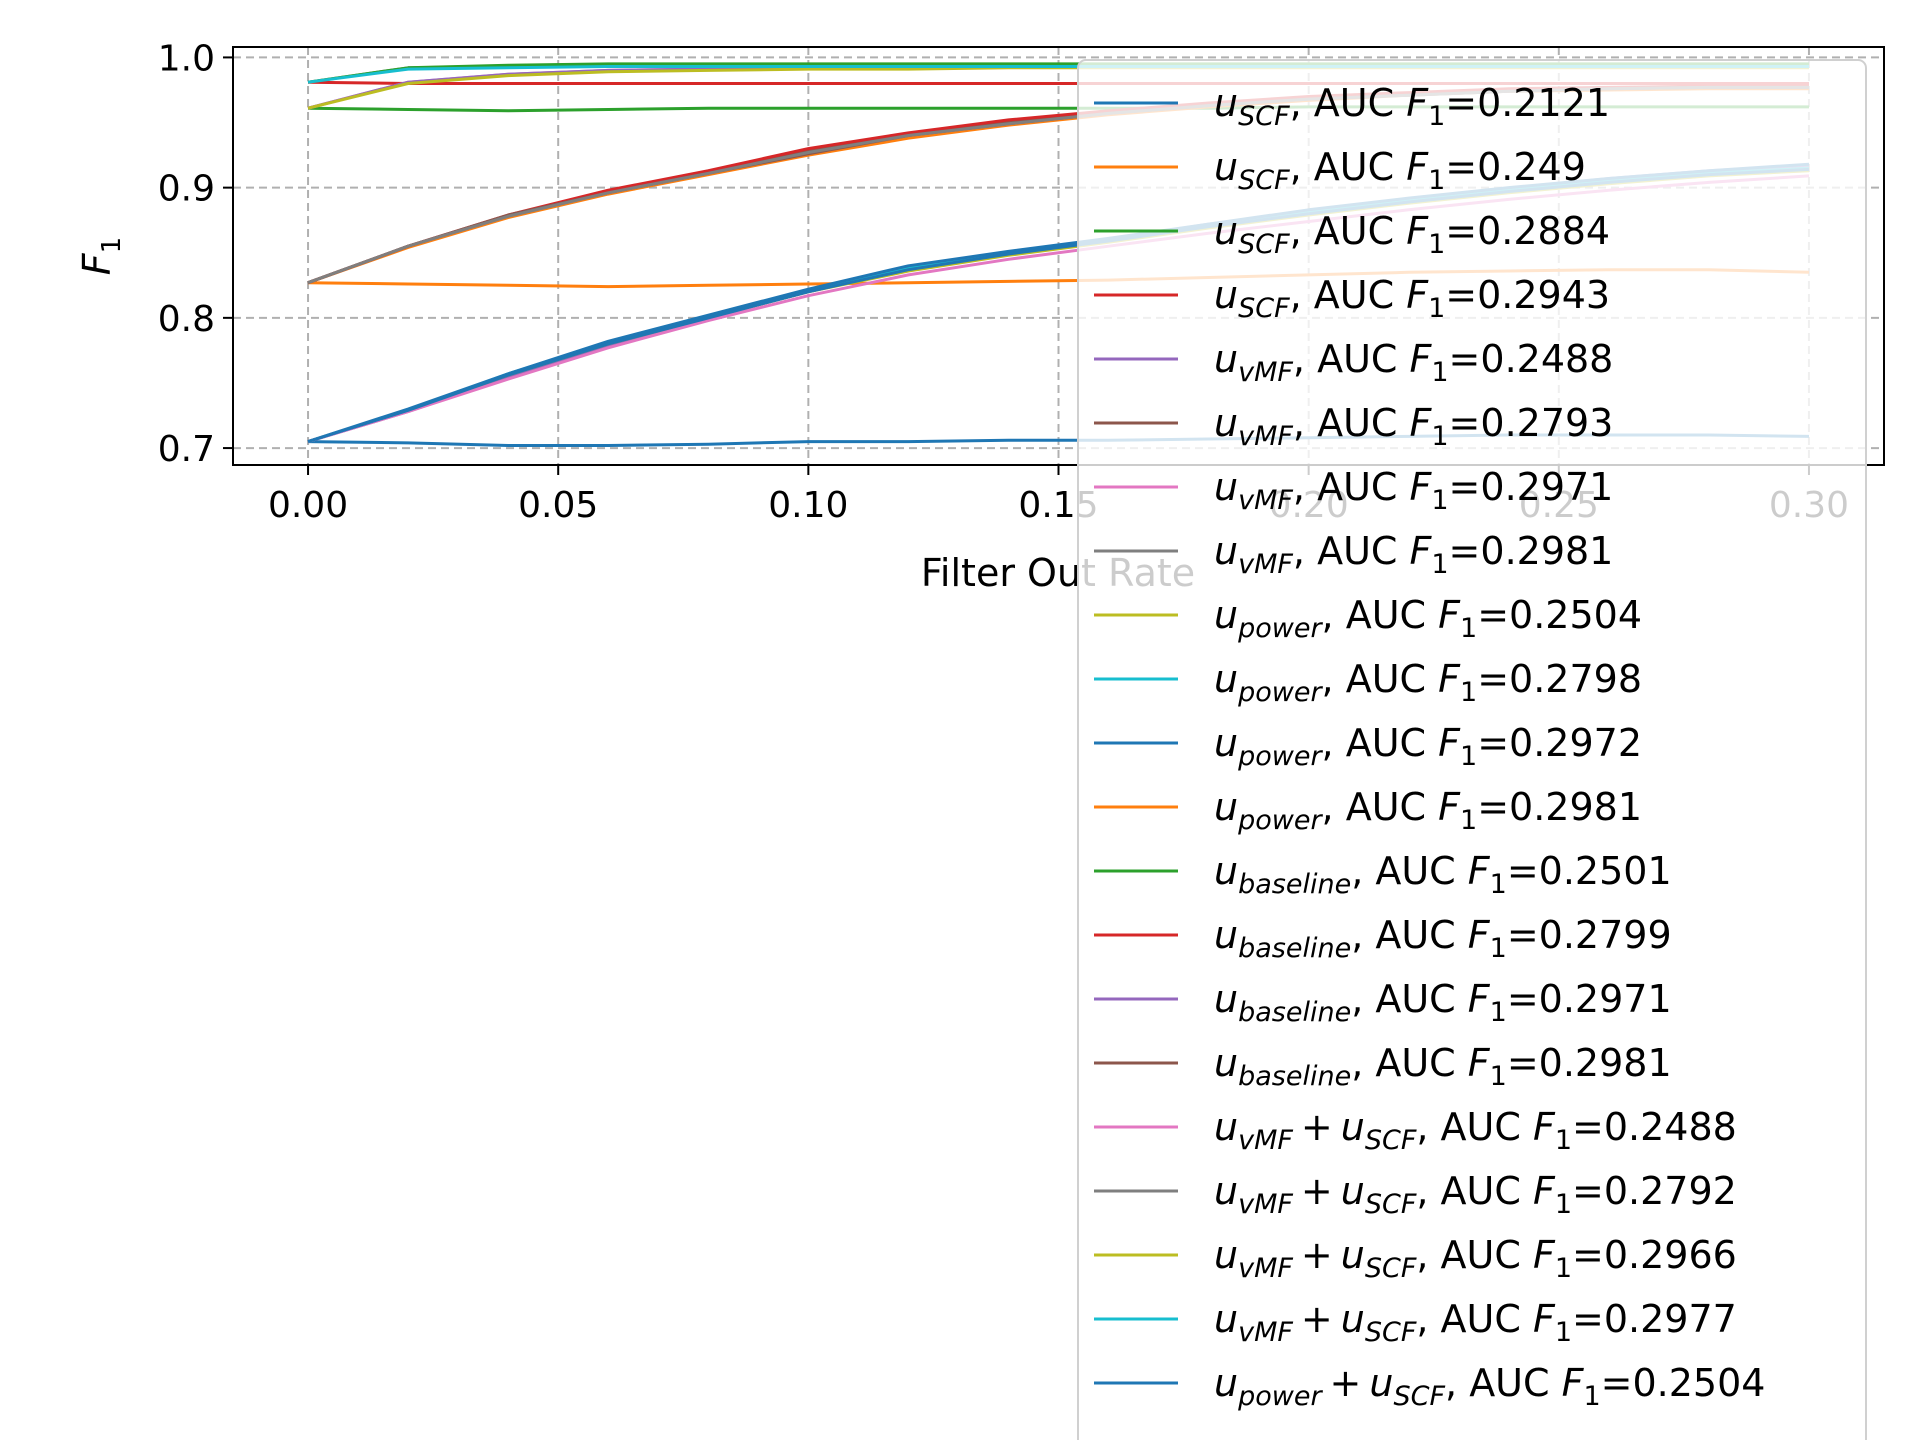  What do you see at coordinates (1654, 1319) in the screenshot?
I see `legend-value: =0.2977` at bounding box center [1654, 1319].